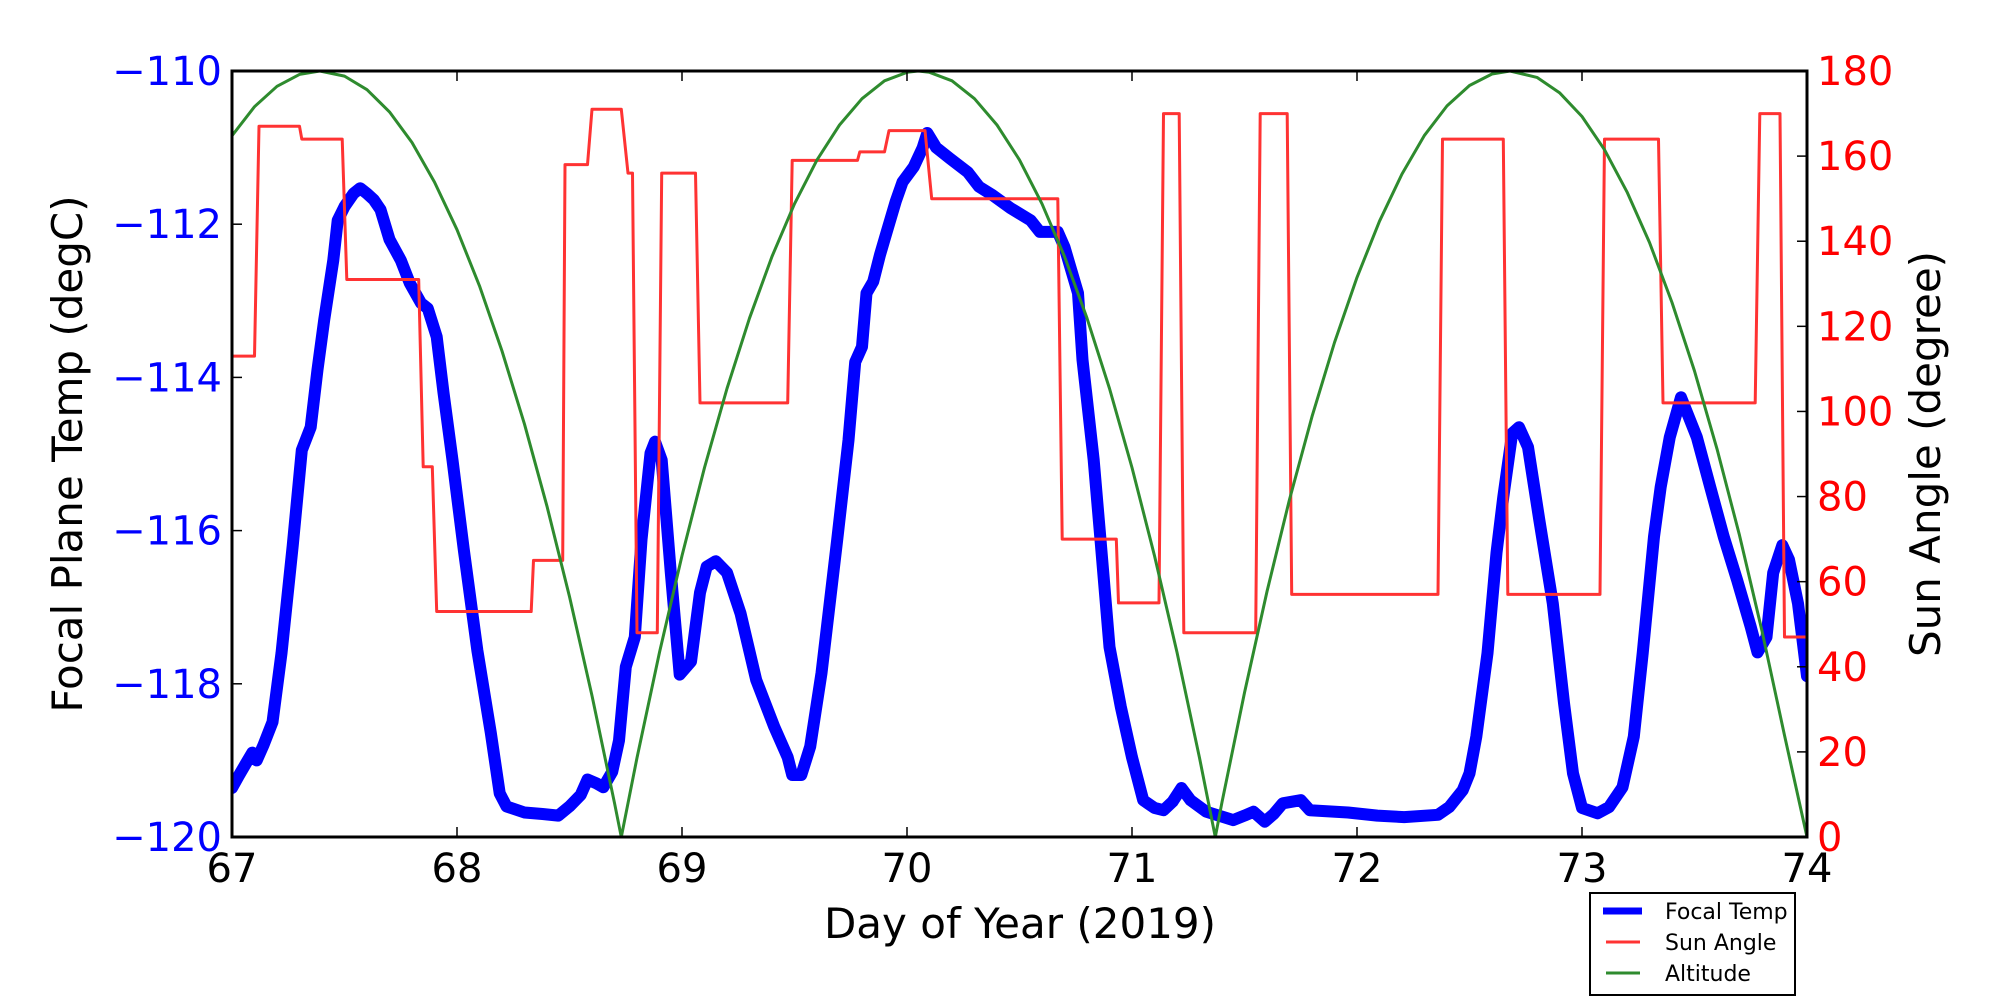 This screenshot has width=2000, height=1000. I want to click on x-tick-label: 68, so click(457, 869).